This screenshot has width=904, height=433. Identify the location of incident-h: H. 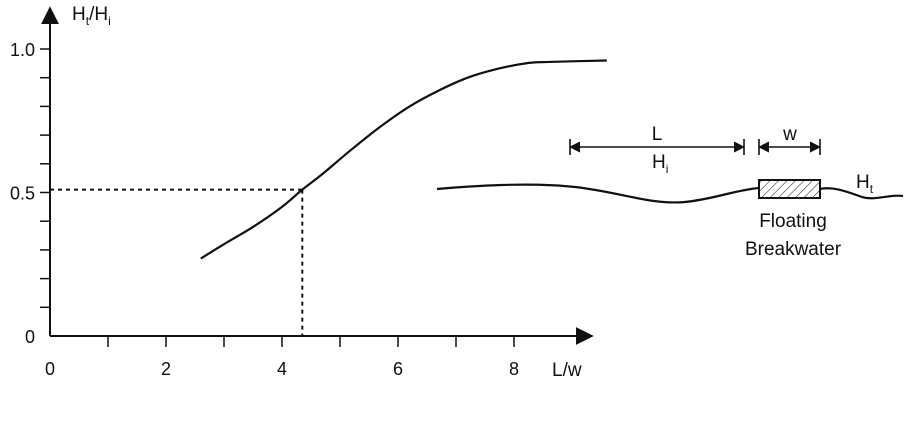
(659, 162).